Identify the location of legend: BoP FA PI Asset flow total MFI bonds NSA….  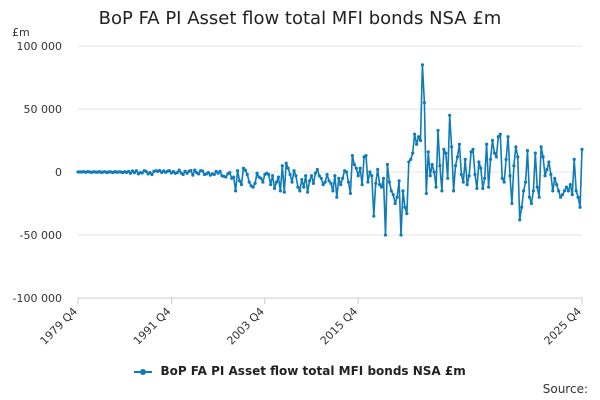
(300, 371).